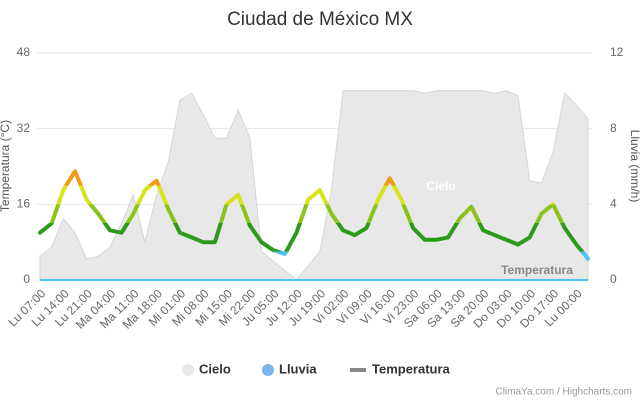 The width and height of the screenshot is (640, 400). What do you see at coordinates (634, 166) in the screenshot?
I see `y2-axis-title: Lluvia (mm/h)` at bounding box center [634, 166].